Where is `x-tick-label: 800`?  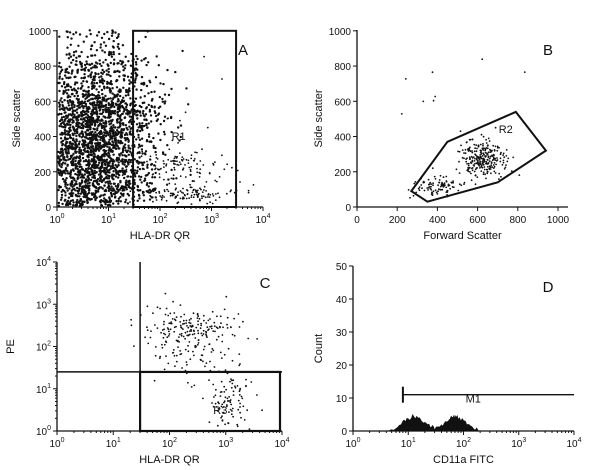 x-tick-label: 800 is located at coordinates (517, 220).